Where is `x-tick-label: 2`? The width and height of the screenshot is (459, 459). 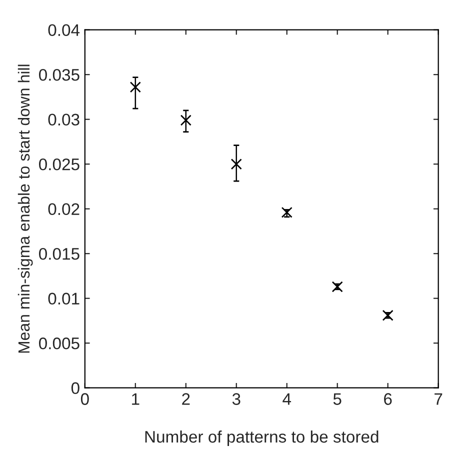 x-tick-label: 2 is located at coordinates (186, 399).